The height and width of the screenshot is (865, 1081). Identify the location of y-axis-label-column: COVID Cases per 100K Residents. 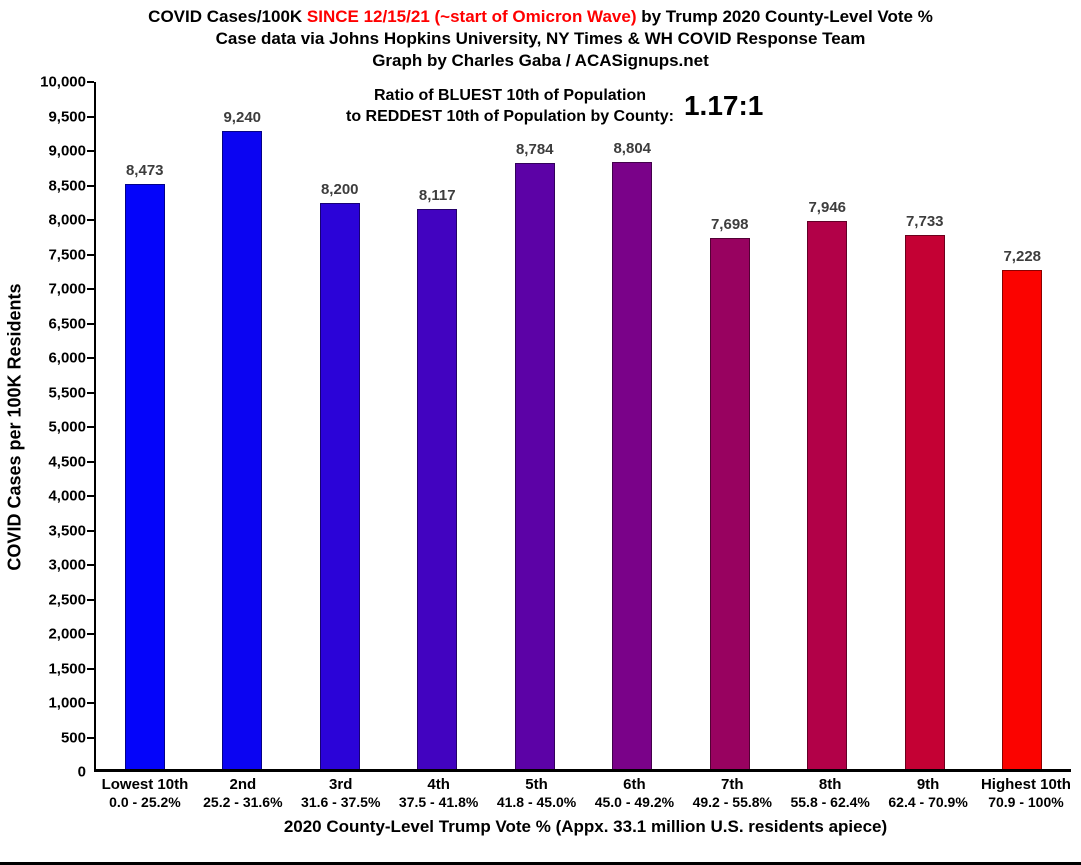
(15, 427).